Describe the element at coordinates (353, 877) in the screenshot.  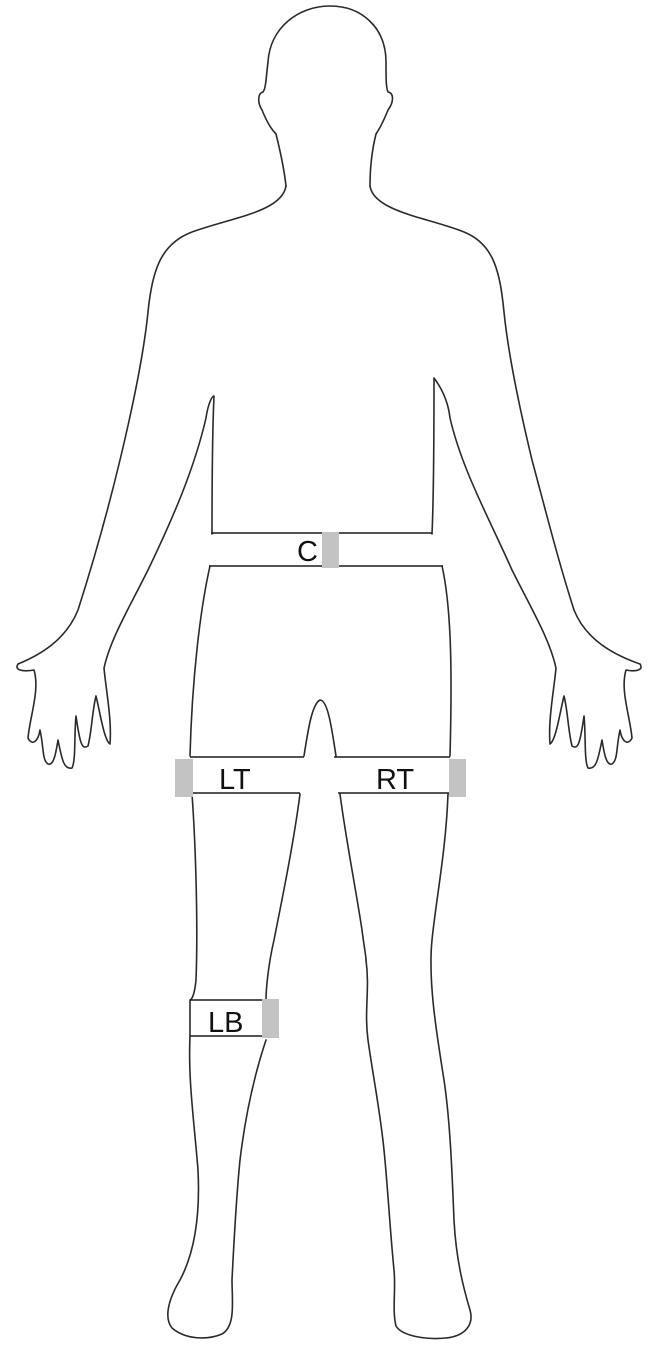
I see `right-leg-inner-outline` at that location.